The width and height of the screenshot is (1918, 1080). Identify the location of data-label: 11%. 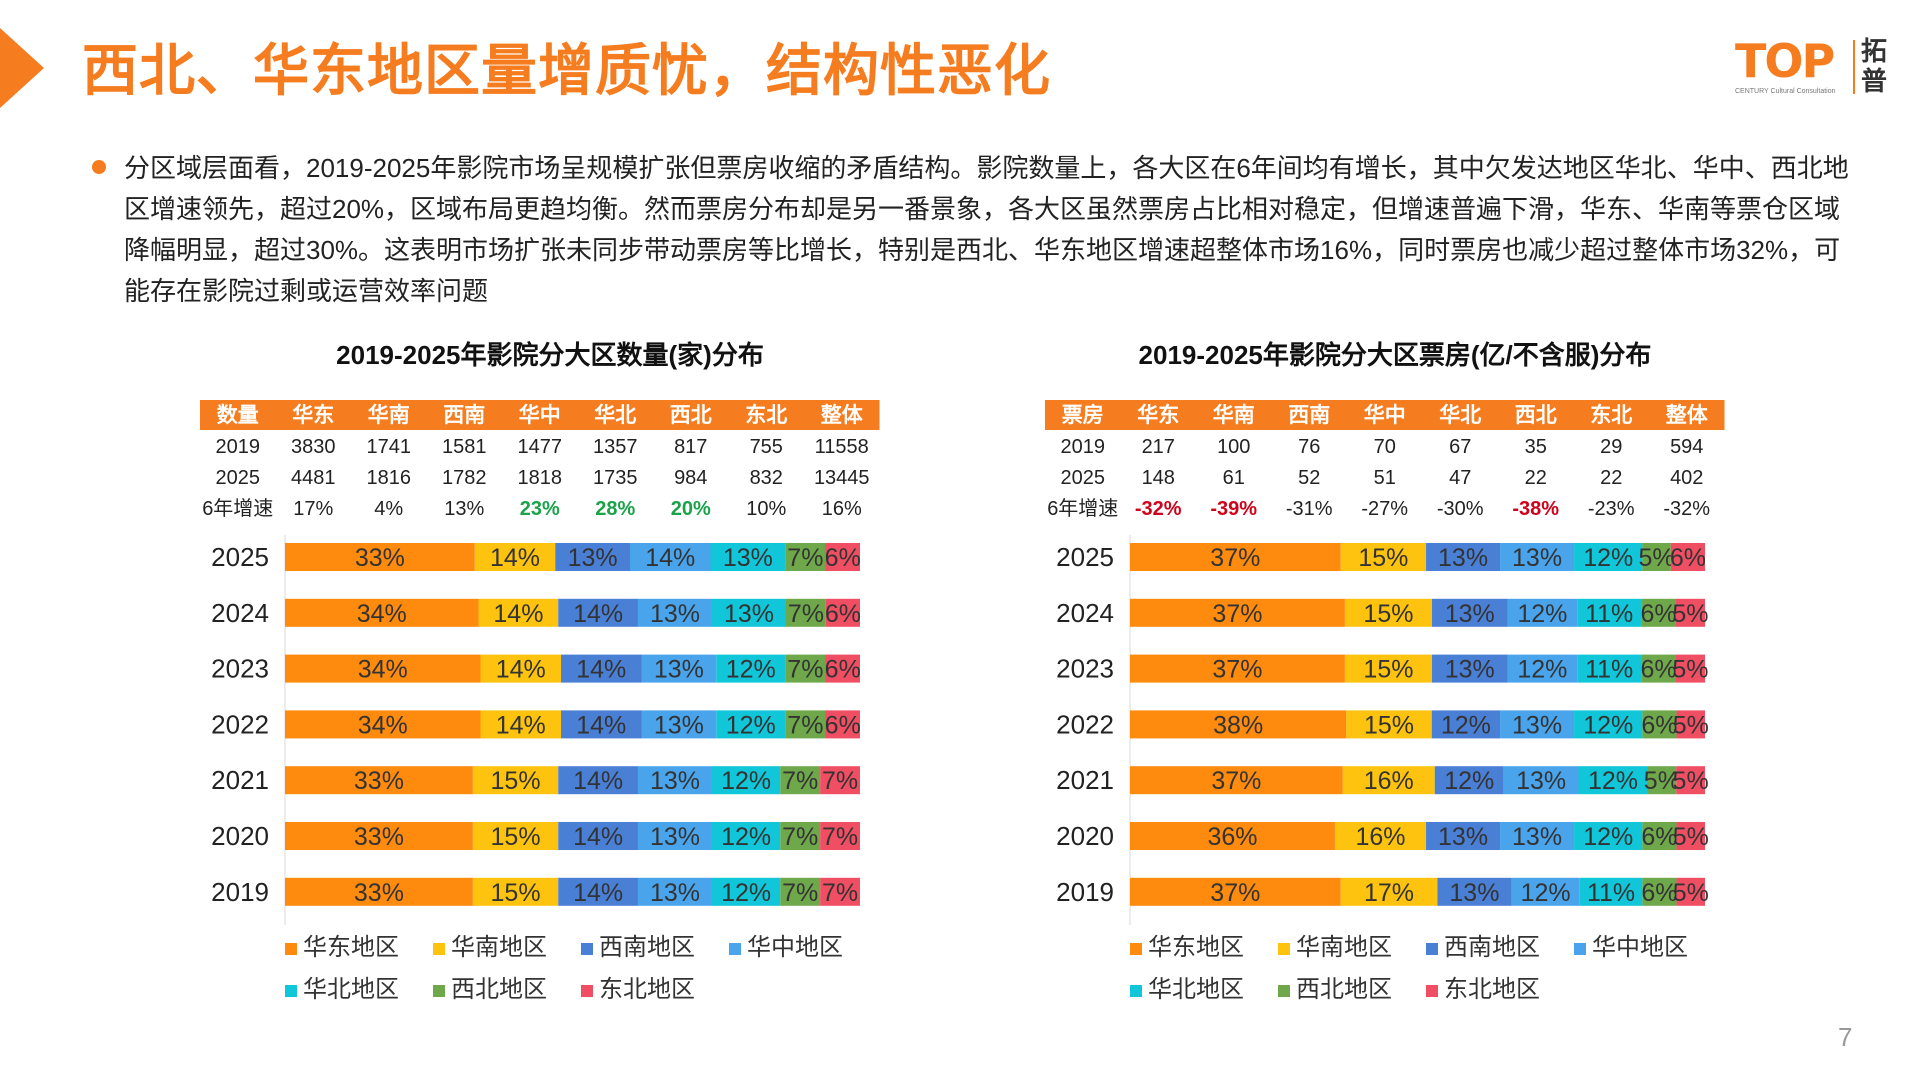
(1611, 893).